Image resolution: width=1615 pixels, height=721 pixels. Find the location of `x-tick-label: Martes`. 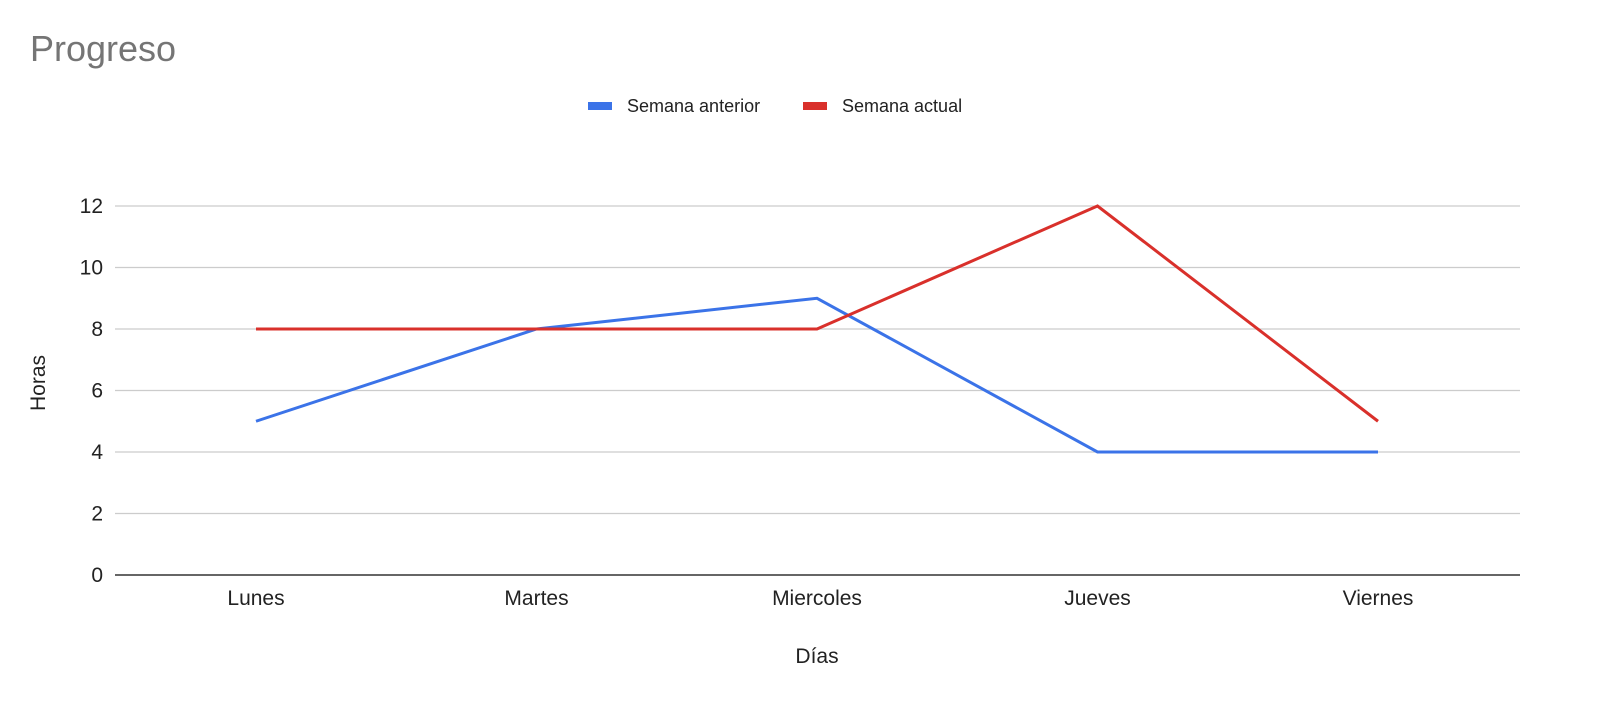

x-tick-label: Martes is located at coordinates (536, 598).